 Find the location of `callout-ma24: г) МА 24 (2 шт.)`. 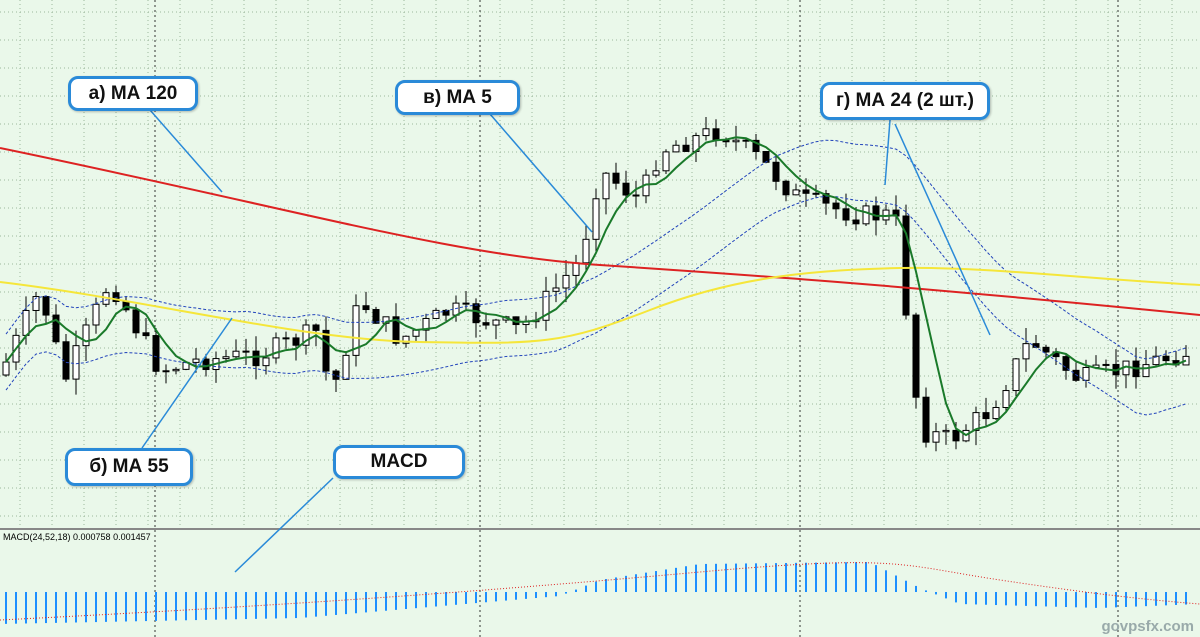

callout-ma24: г) МА 24 (2 шт.) is located at coordinates (905, 101).